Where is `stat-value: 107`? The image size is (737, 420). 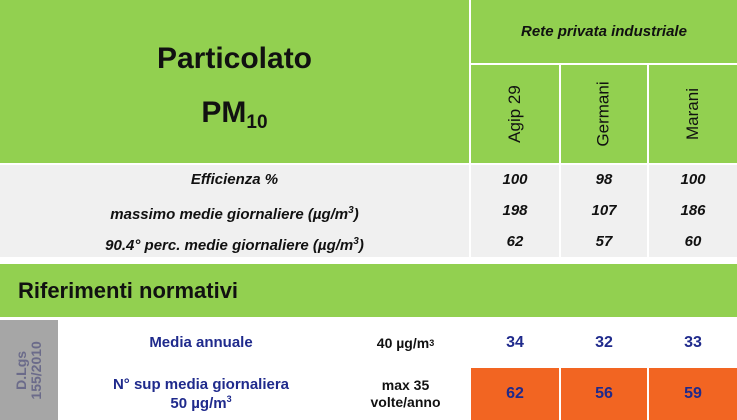
stat-value: 107 is located at coordinates (604, 210).